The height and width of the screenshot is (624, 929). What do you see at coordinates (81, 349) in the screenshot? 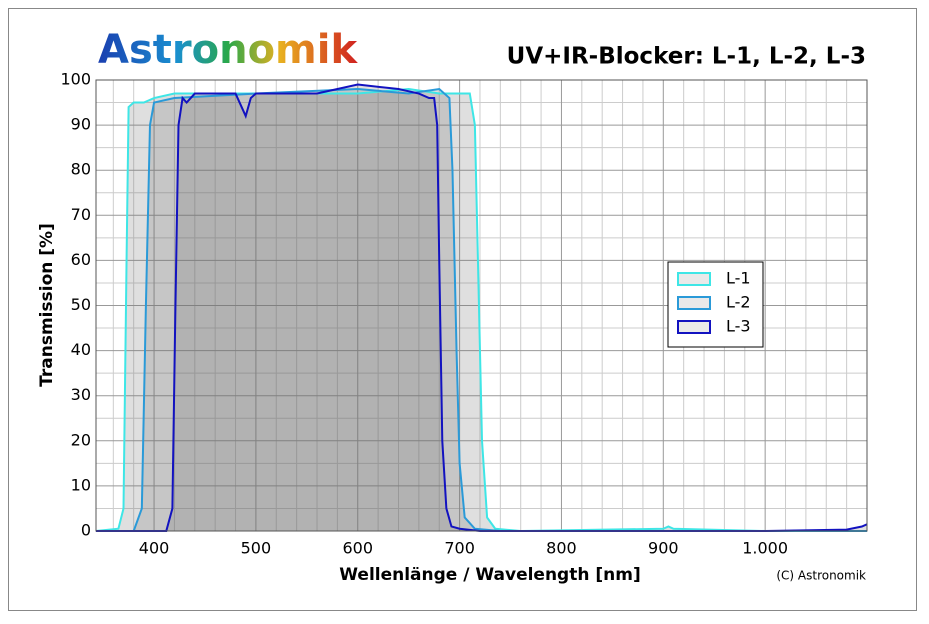
I see `y-tick-label: 40` at bounding box center [81, 349].